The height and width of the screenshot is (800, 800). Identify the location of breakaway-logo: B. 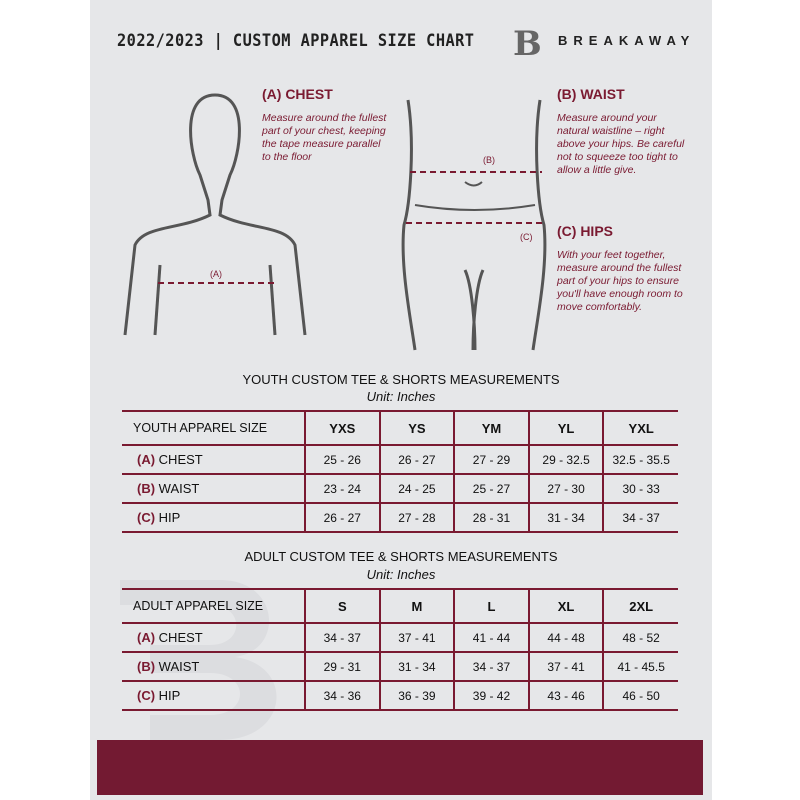
(527, 42).